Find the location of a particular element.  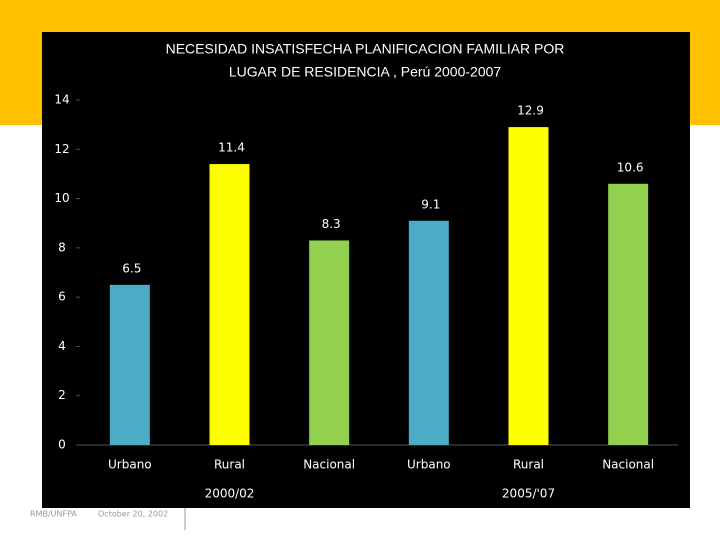

y-tick-label: 4 is located at coordinates (62, 346).